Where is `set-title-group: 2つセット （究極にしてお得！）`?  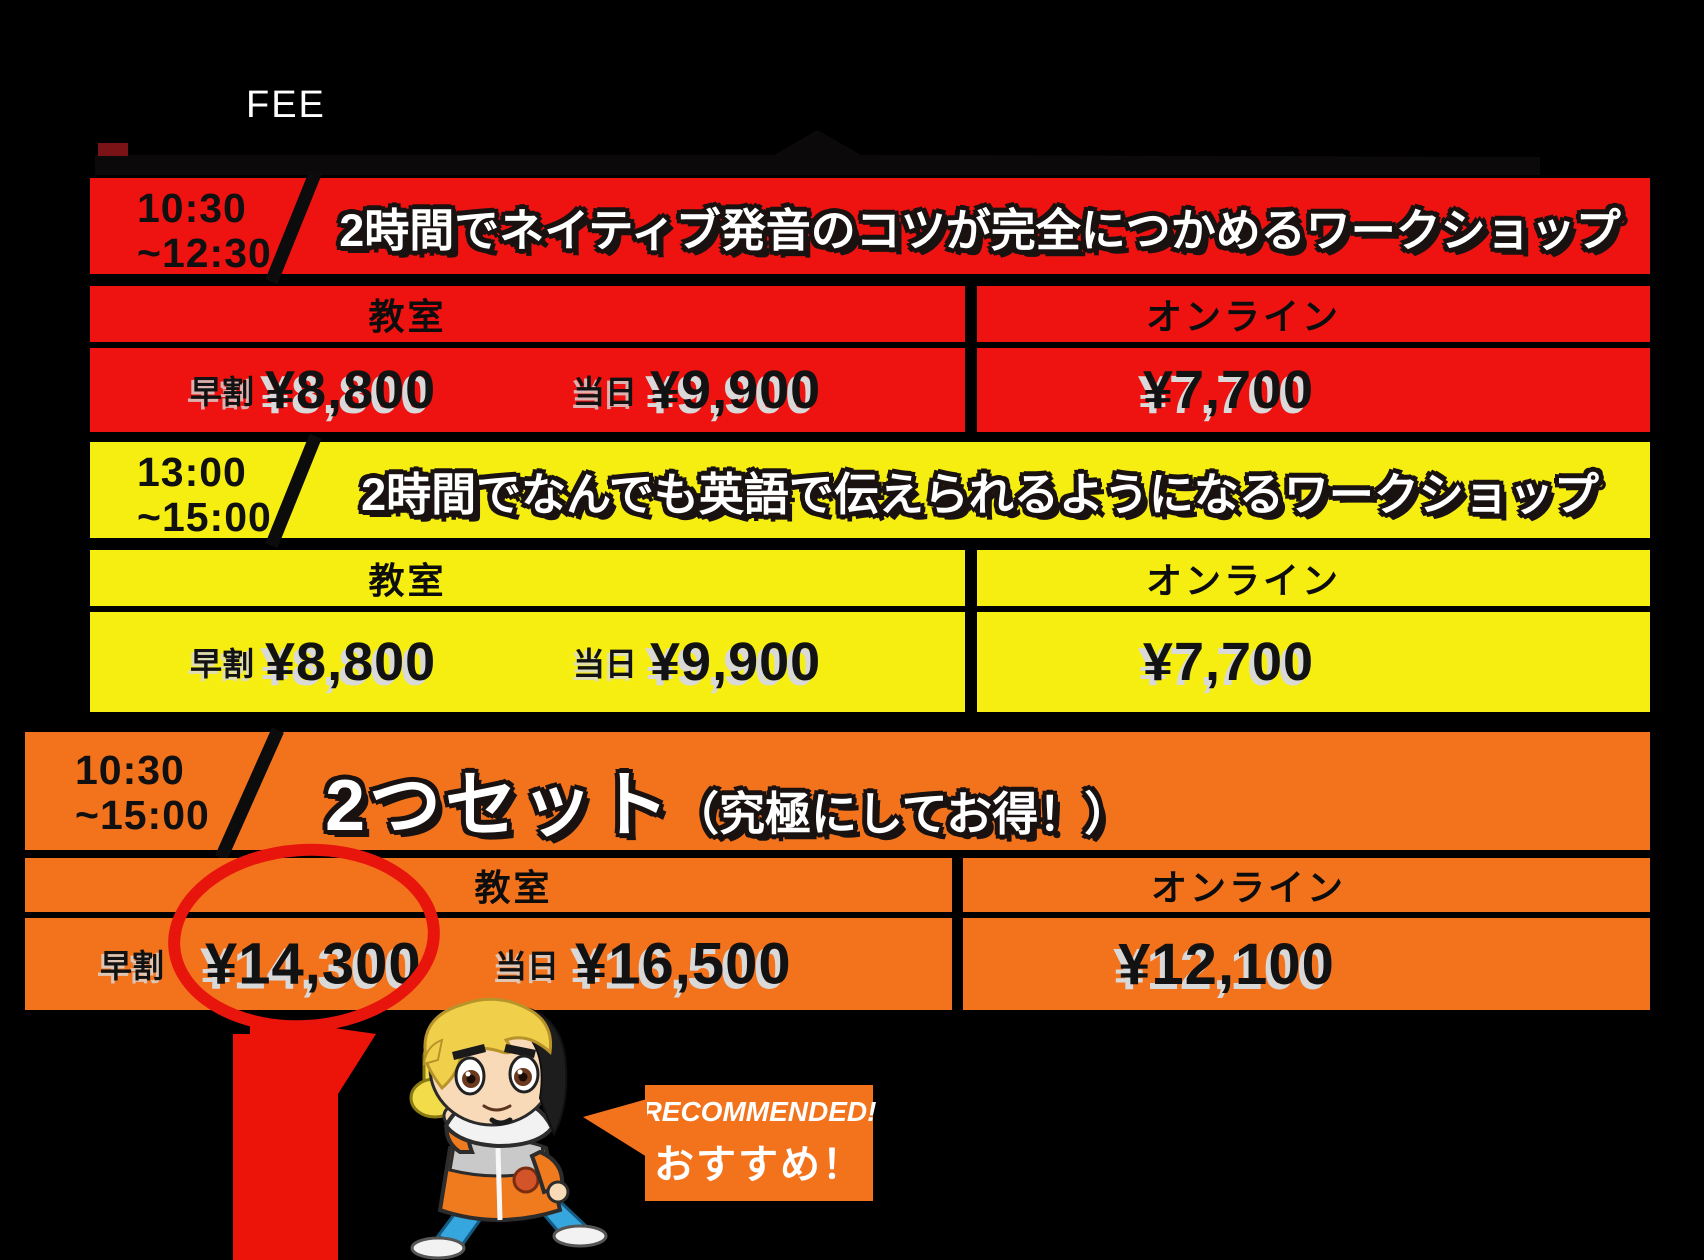
set-title-group: 2つセット （究極にしてお得！） is located at coordinates (975, 791).